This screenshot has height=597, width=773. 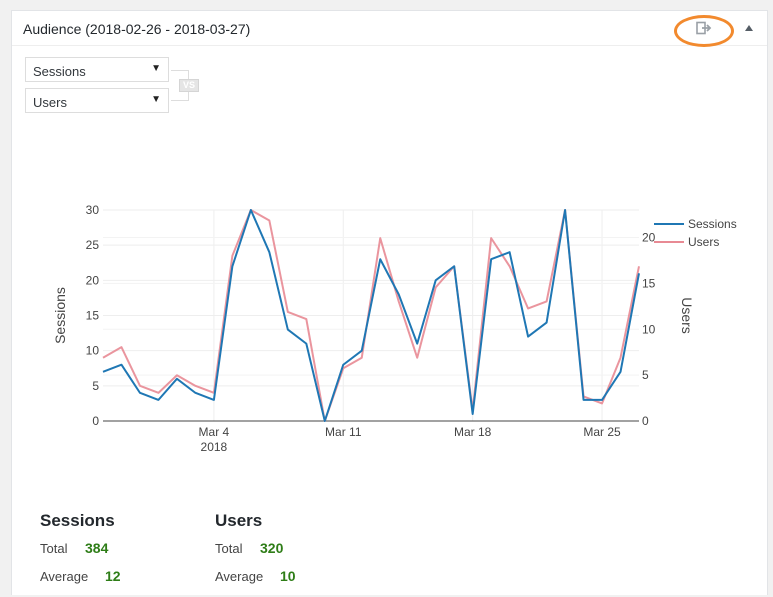 I want to click on stats-total-value: 320, so click(x=272, y=548).